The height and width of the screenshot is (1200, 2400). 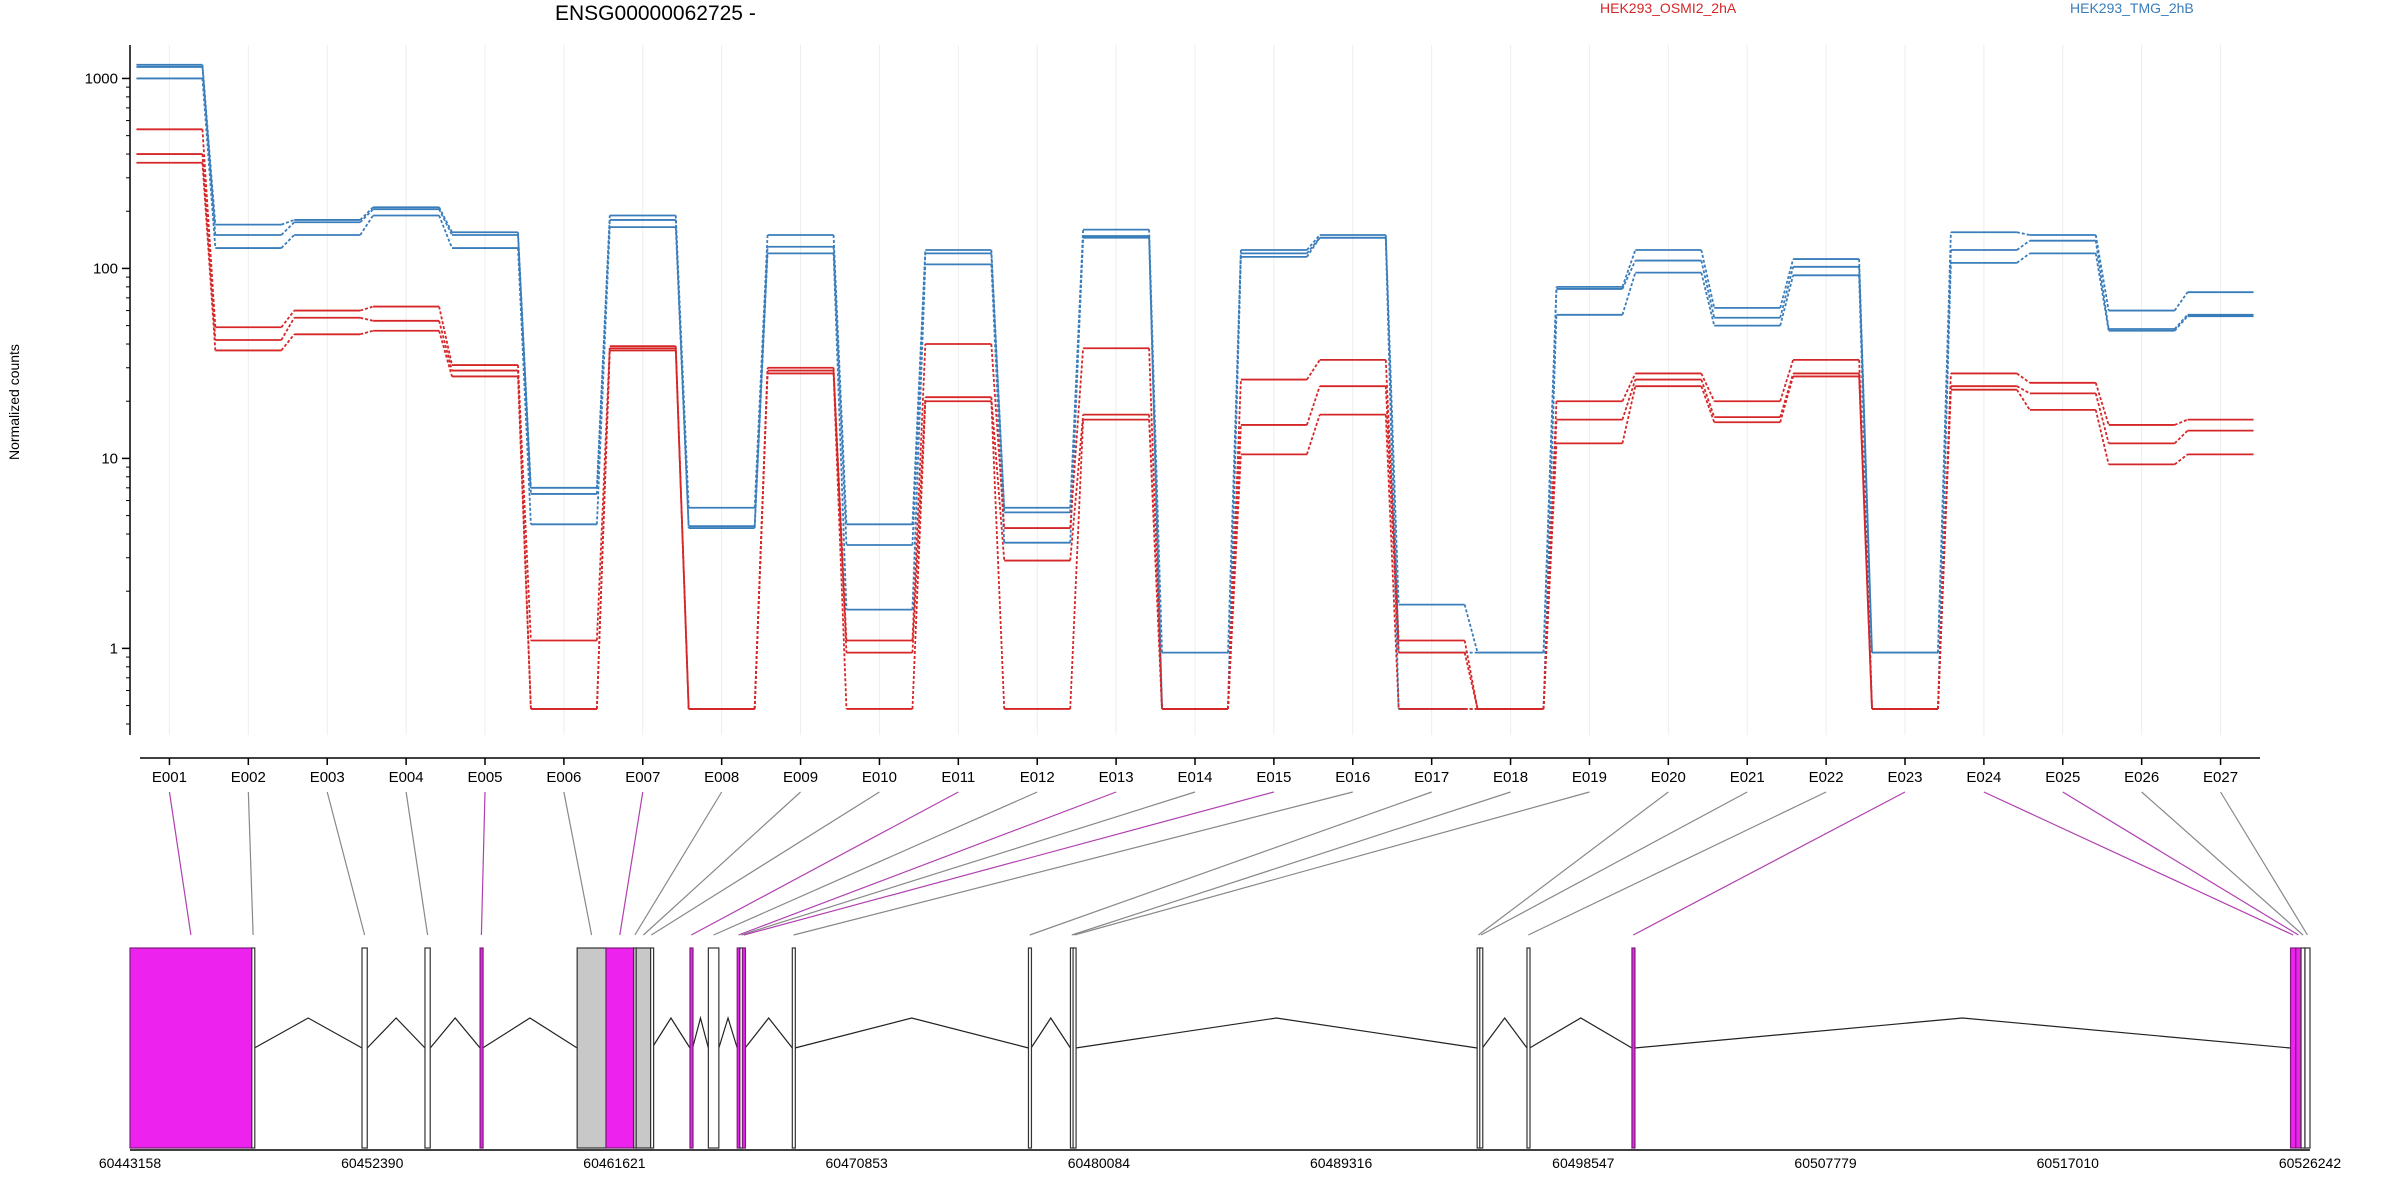 I want to click on x-tick-label: E016, so click(x=1352, y=777).